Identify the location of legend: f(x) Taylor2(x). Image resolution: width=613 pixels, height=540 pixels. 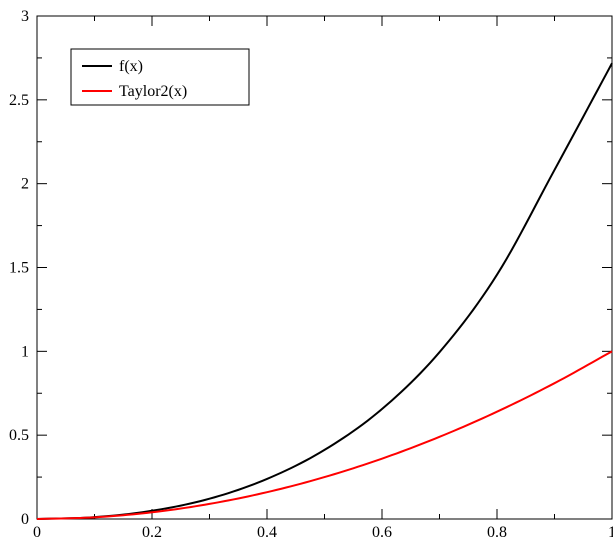
(160, 77).